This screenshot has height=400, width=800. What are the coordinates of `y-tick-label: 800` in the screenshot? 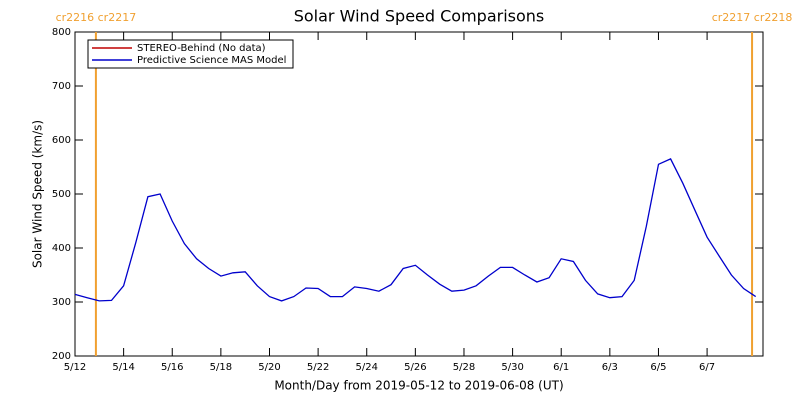 It's located at (61, 32).